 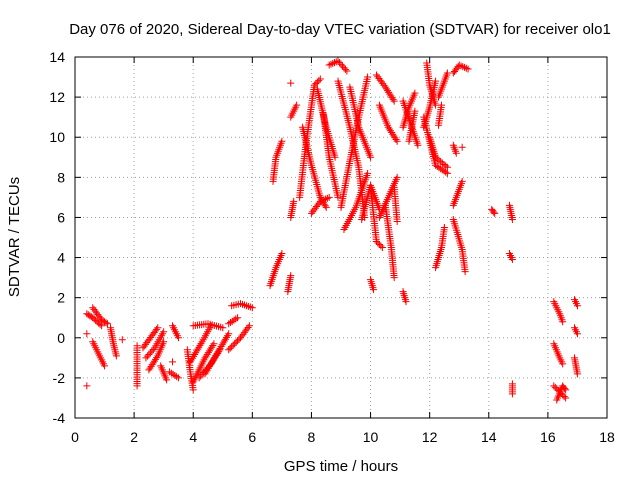 I want to click on y-tick-label: 4, so click(x=61, y=258).